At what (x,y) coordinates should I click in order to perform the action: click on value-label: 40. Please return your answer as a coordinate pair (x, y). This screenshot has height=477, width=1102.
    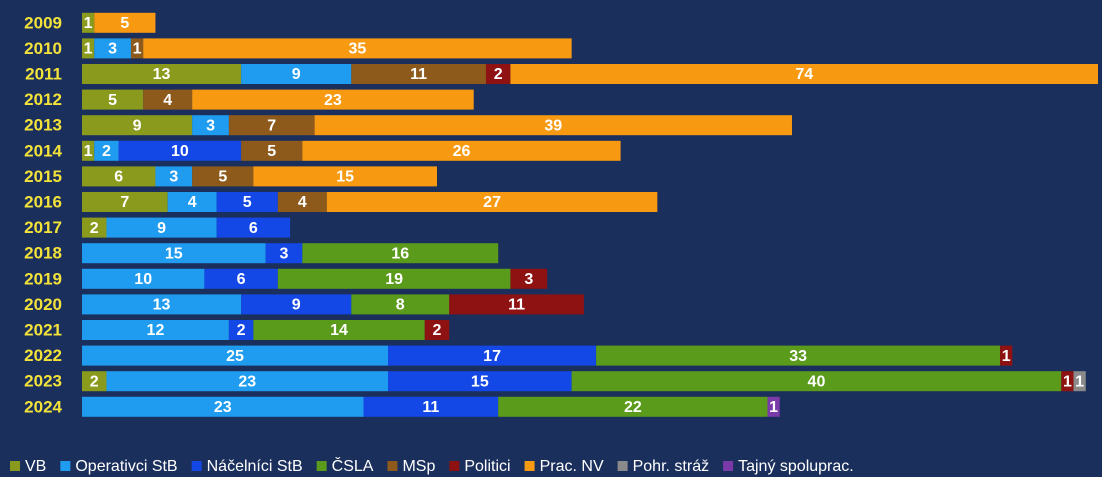
    Looking at the image, I should click on (817, 381).